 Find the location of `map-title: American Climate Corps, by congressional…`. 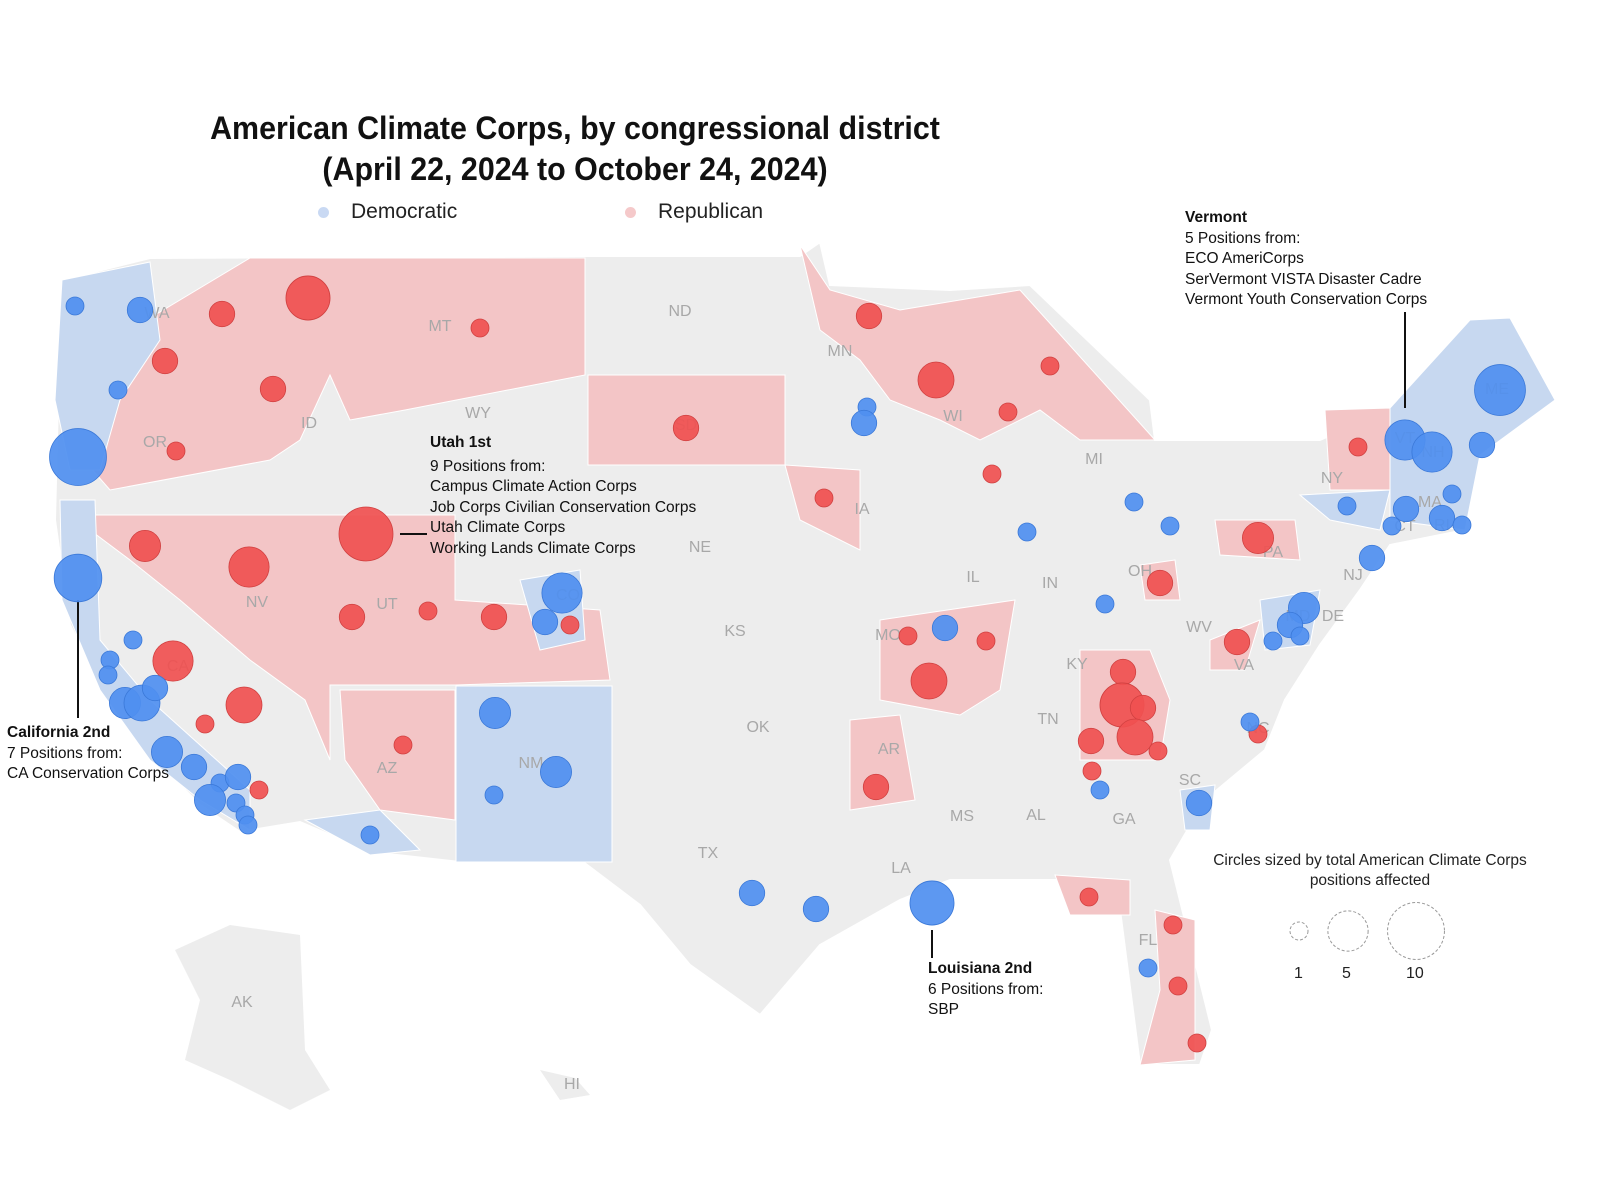

map-title: American Climate Corps, by congressional… is located at coordinates (575, 149).